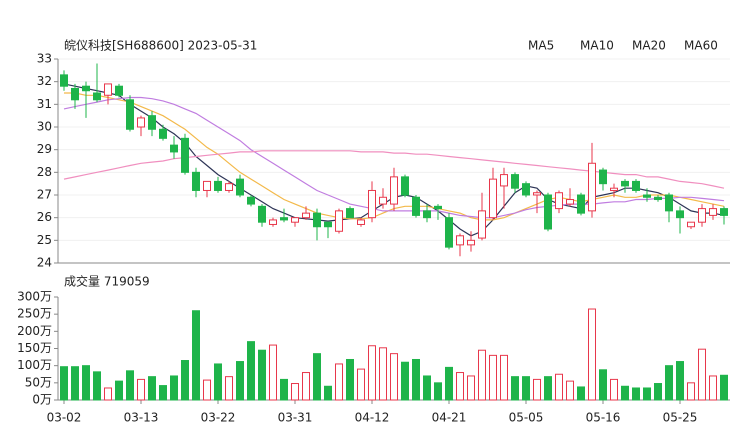 The width and height of the screenshot is (740, 444). I want to click on y-tick-label: 50万, so click(38, 382).